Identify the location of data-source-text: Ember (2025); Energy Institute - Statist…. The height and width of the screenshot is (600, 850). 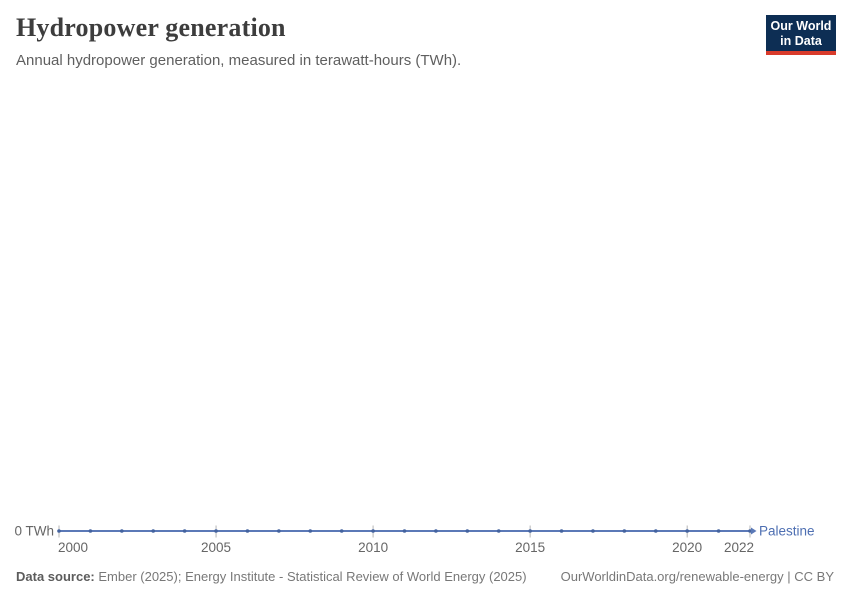
(310, 576).